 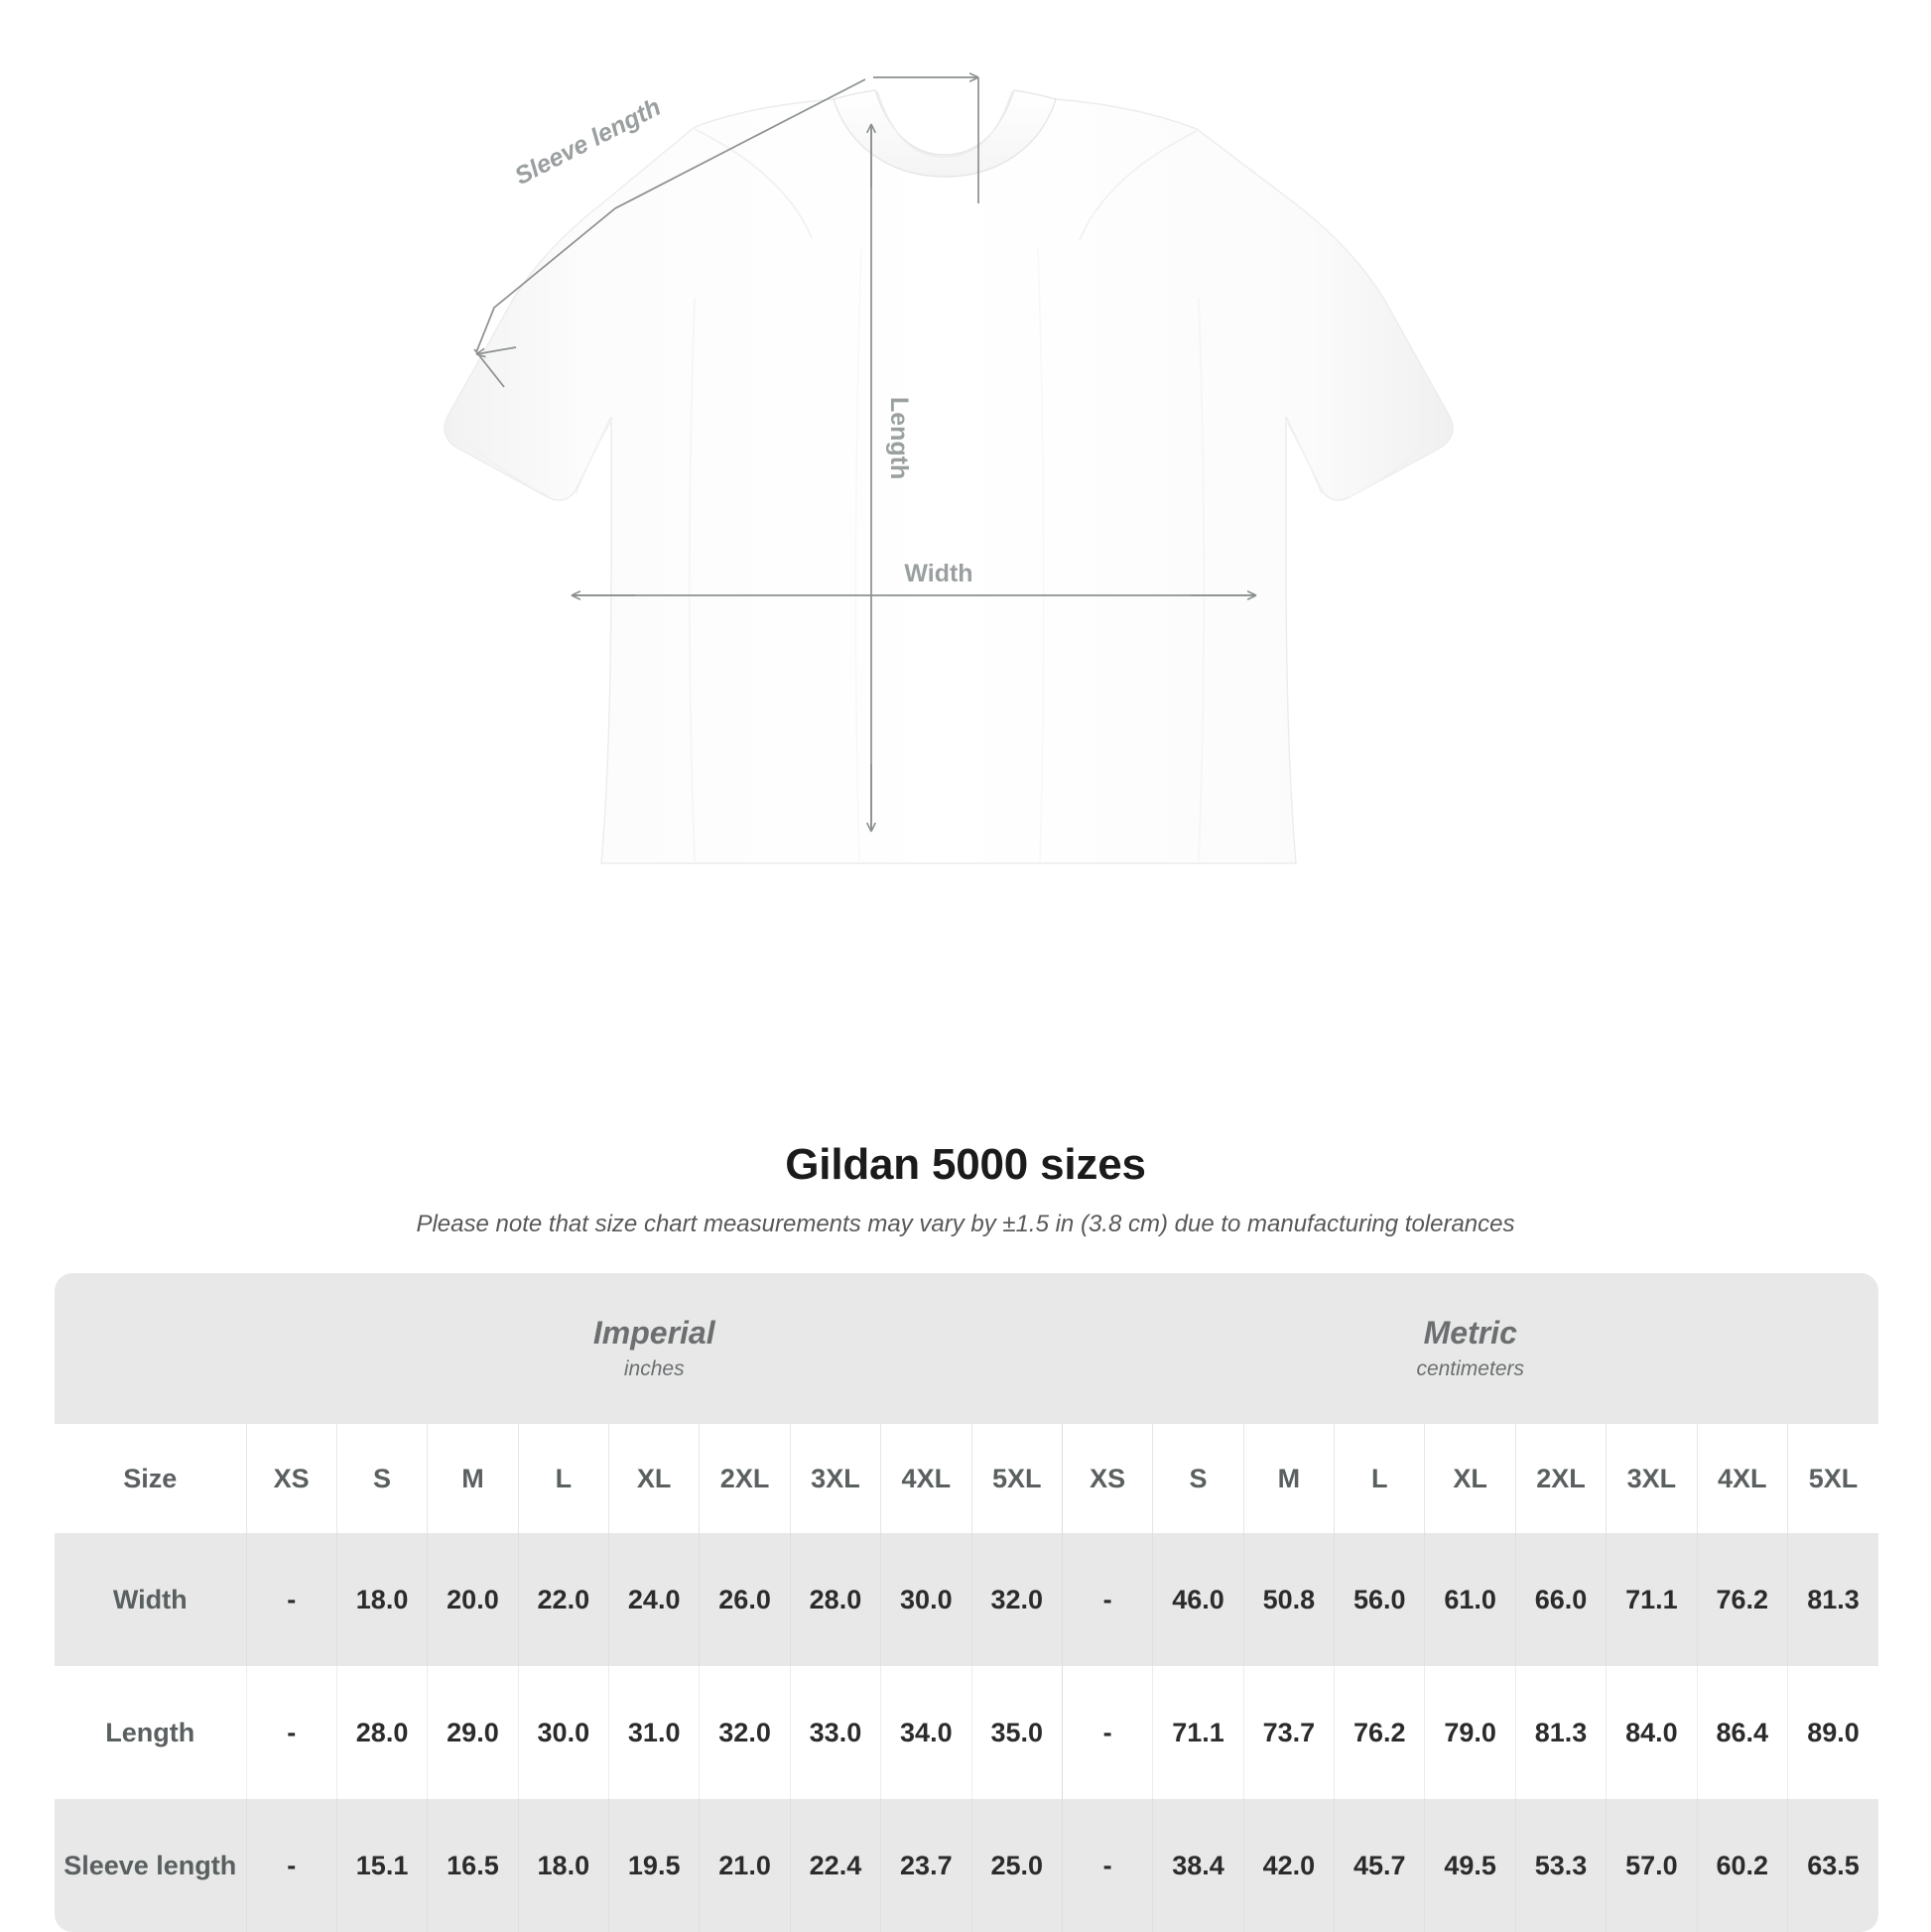 What do you see at coordinates (1016, 1479) in the screenshot?
I see `size-header-imperial-5xl: 5XL` at bounding box center [1016, 1479].